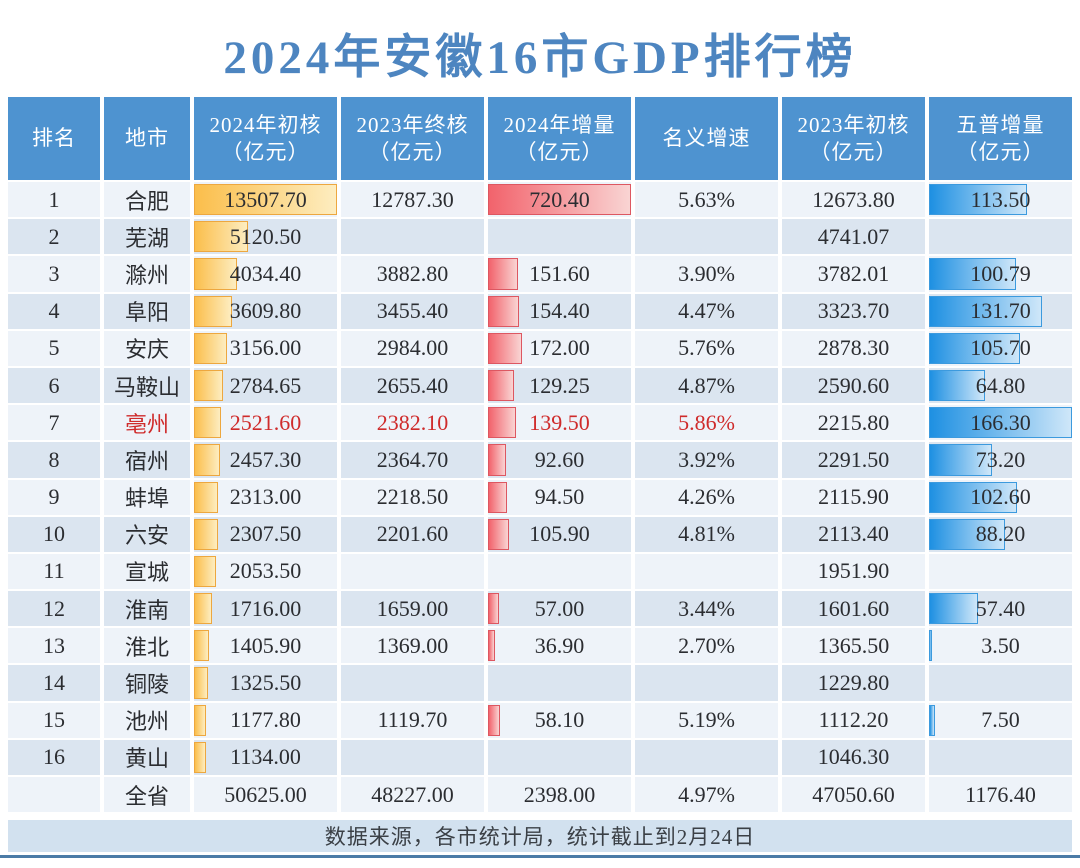 The height and width of the screenshot is (868, 1080). What do you see at coordinates (853, 274) in the screenshot?
I see `gdp-2023-initial-cell: 3782.01` at bounding box center [853, 274].